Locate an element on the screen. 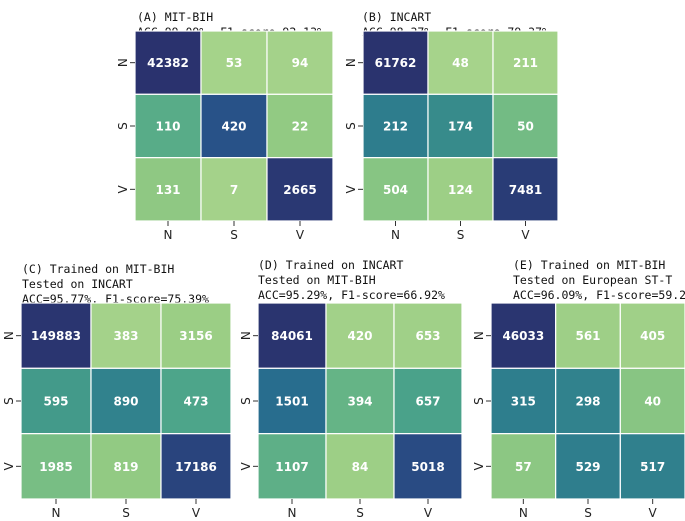  cell-value: 1501 is located at coordinates (291, 402).